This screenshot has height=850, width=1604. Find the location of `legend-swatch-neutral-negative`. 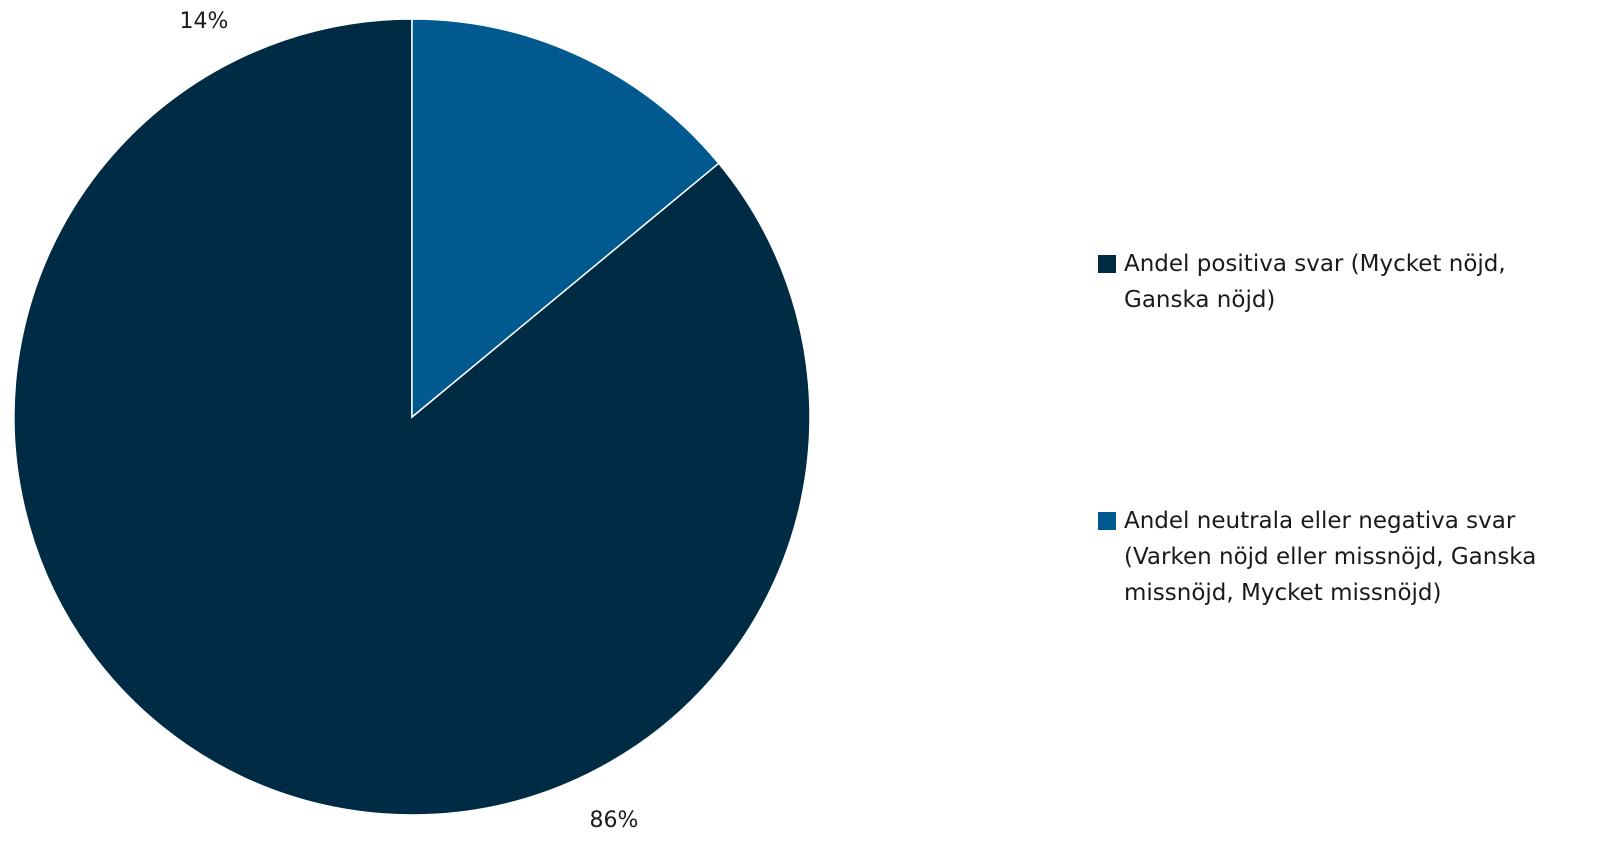

legend-swatch-neutral-negative is located at coordinates (1107, 521).